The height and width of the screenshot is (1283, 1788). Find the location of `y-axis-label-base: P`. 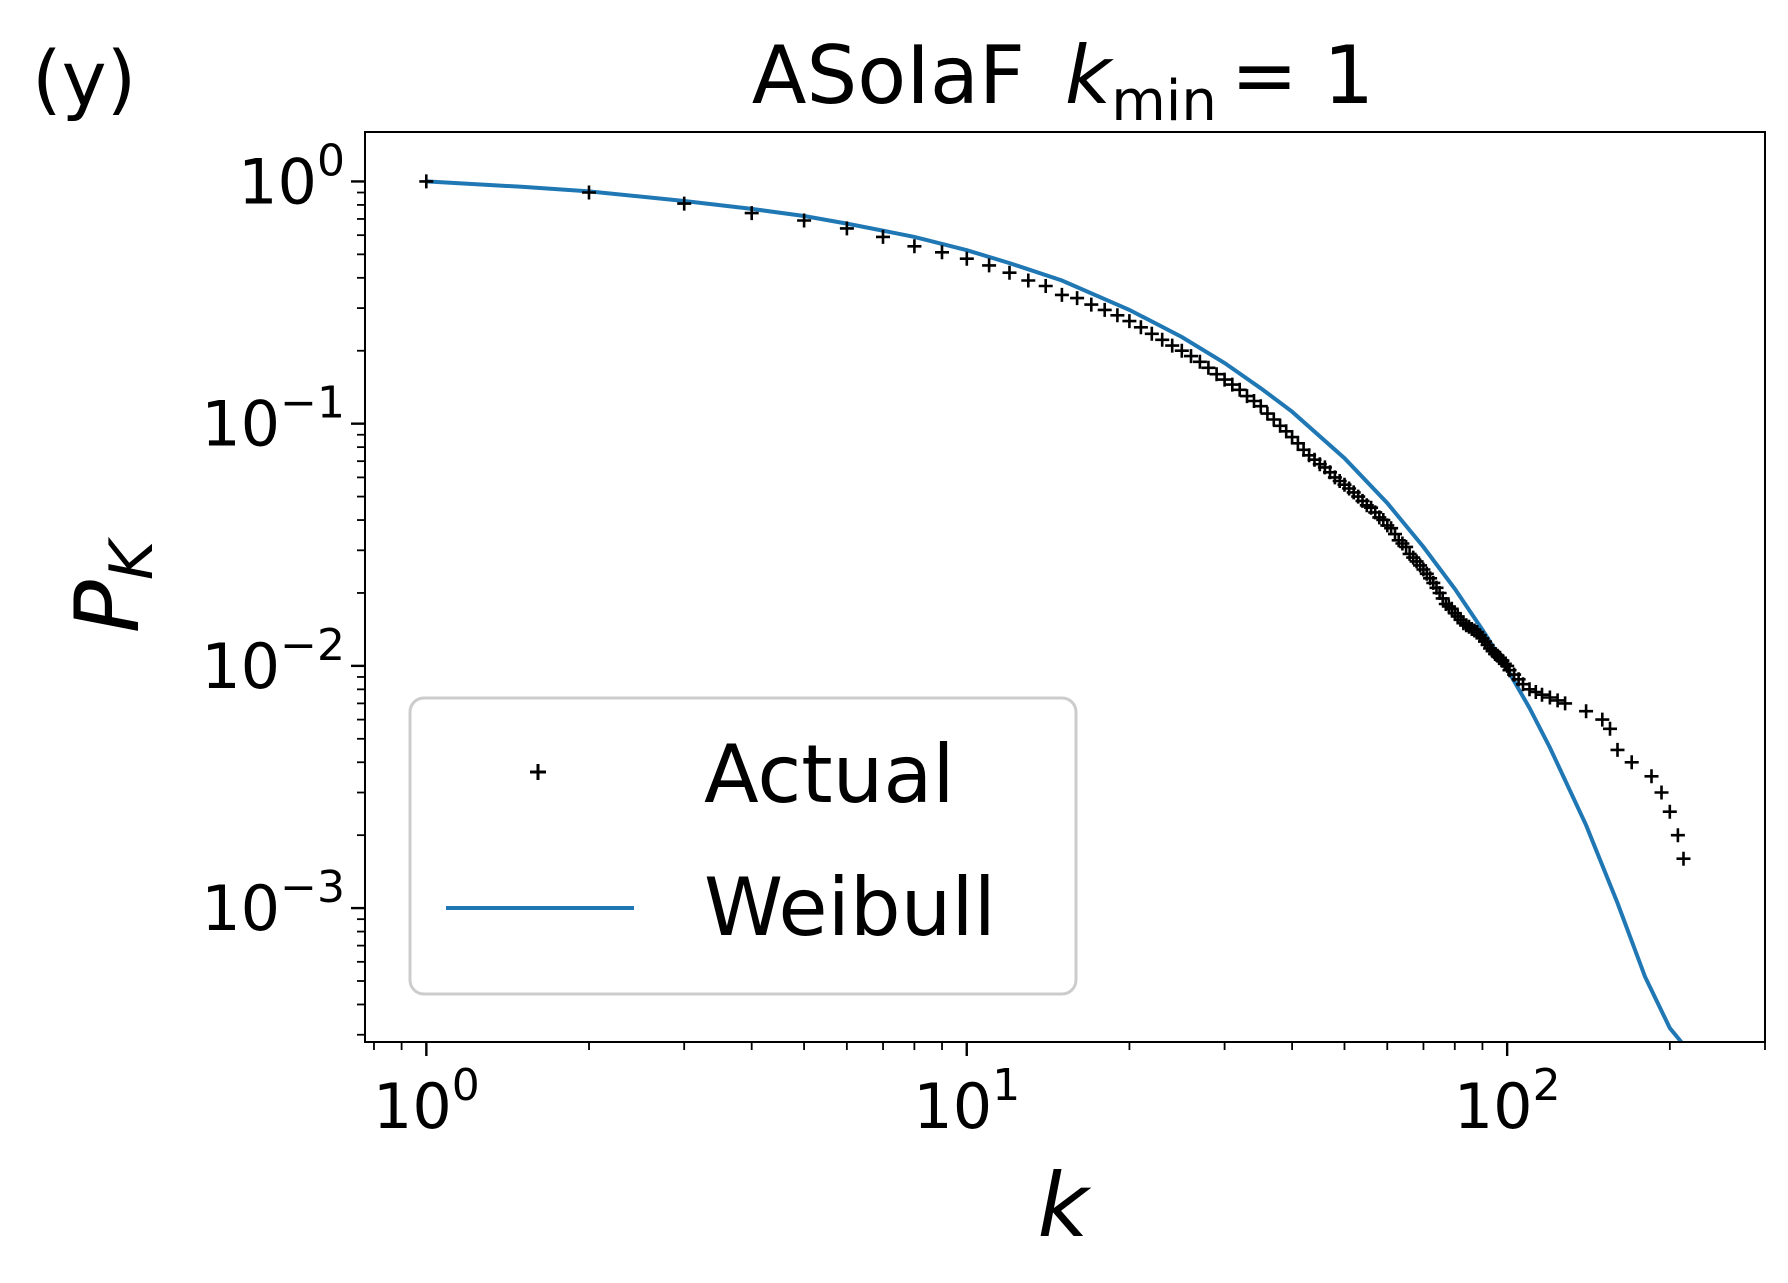

y-axis-label-base: P is located at coordinates (107, 606).